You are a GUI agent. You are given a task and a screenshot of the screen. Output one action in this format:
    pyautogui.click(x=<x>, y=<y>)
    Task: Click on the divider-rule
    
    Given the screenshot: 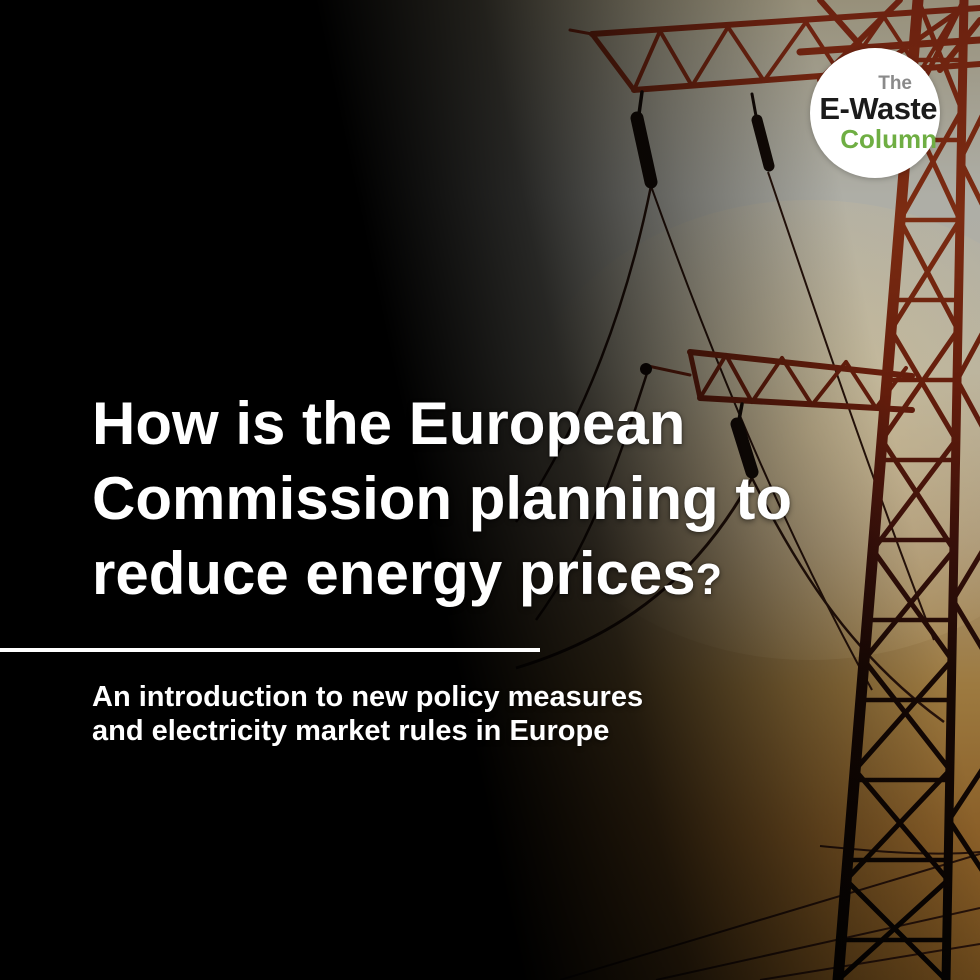 What is the action you would take?
    pyautogui.click(x=270, y=650)
    